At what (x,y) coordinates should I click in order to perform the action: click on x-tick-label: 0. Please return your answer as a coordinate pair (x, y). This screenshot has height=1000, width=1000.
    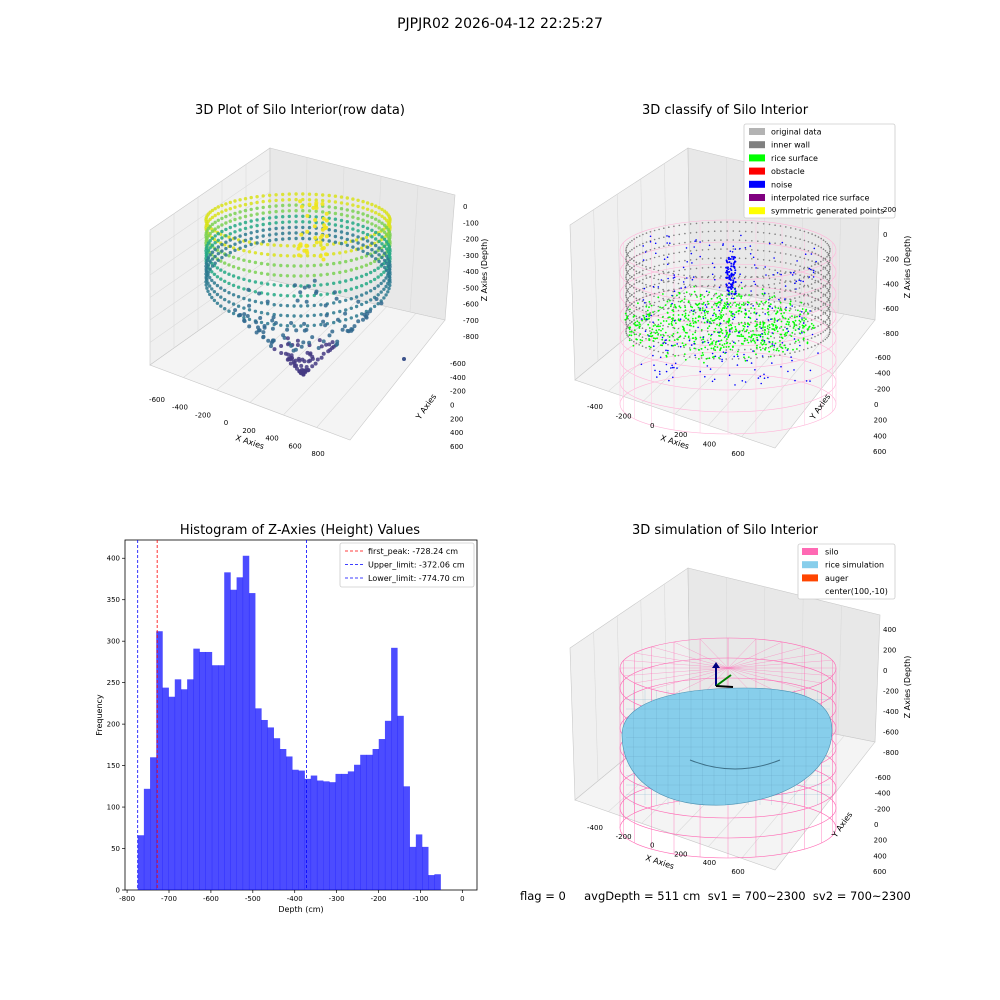
    Looking at the image, I should click on (652, 846).